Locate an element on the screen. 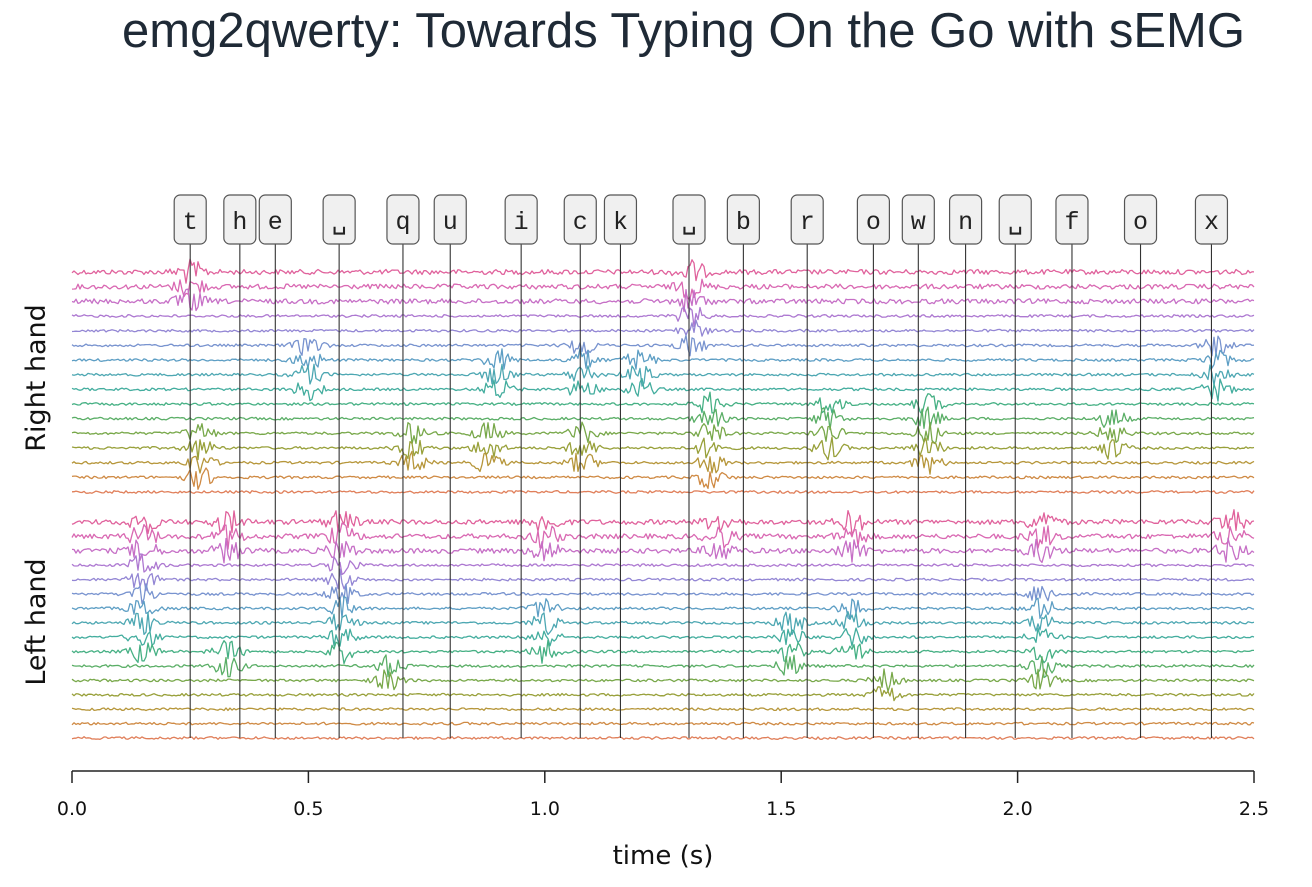 The image size is (1312, 887). key-char: h is located at coordinates (239, 222).